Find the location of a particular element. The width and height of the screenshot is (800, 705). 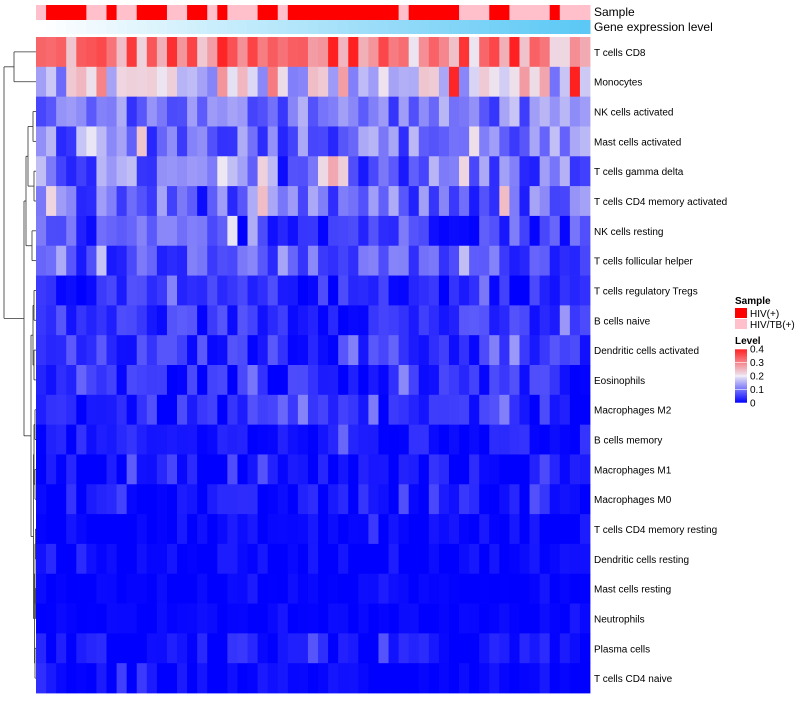

legend-swatch-hiv-tb is located at coordinates (741, 324).